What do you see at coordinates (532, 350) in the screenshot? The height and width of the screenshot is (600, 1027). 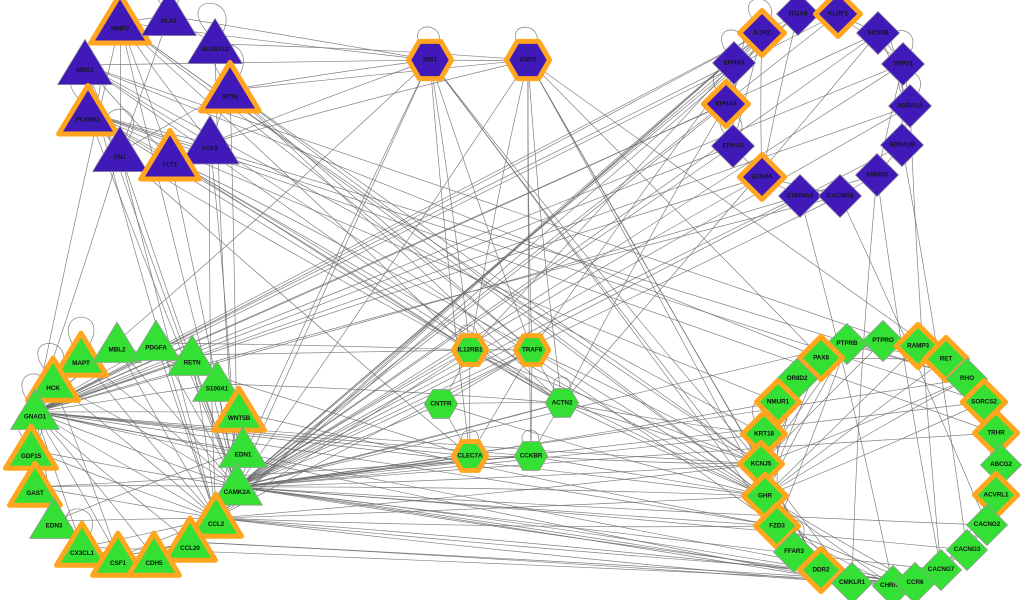 I see `graph-node-traf6: TRAF6` at bounding box center [532, 350].